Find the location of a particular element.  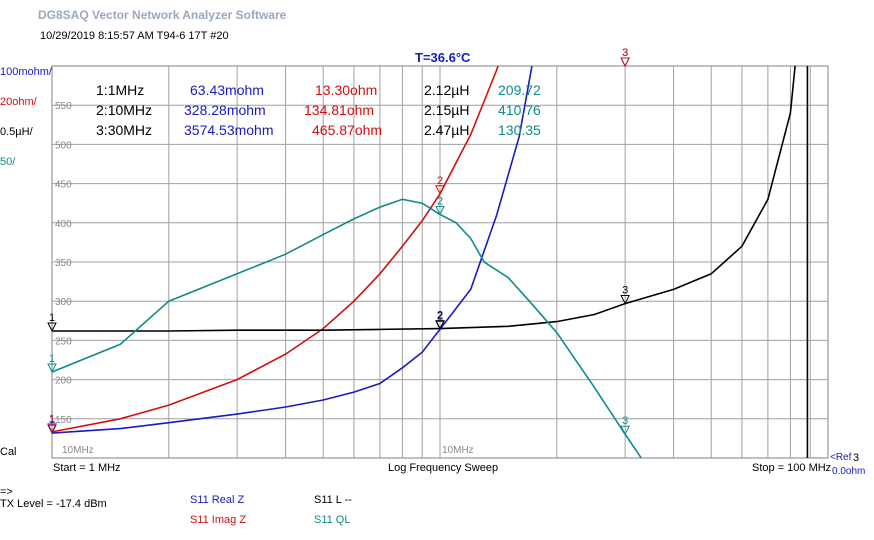

marker-1-ind: 2.12µH is located at coordinates (447, 90).